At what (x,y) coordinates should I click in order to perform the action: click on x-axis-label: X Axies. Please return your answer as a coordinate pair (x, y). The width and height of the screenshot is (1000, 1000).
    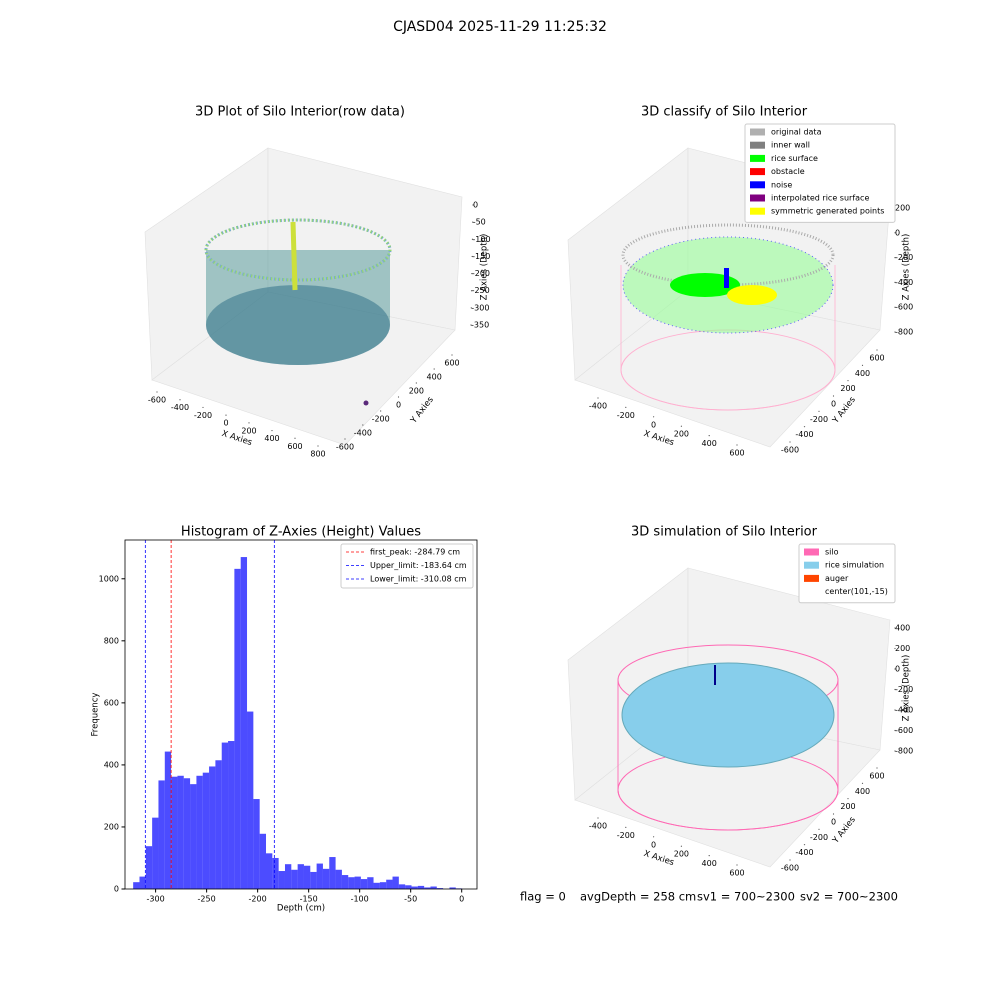
    Looking at the image, I should click on (658, 438).